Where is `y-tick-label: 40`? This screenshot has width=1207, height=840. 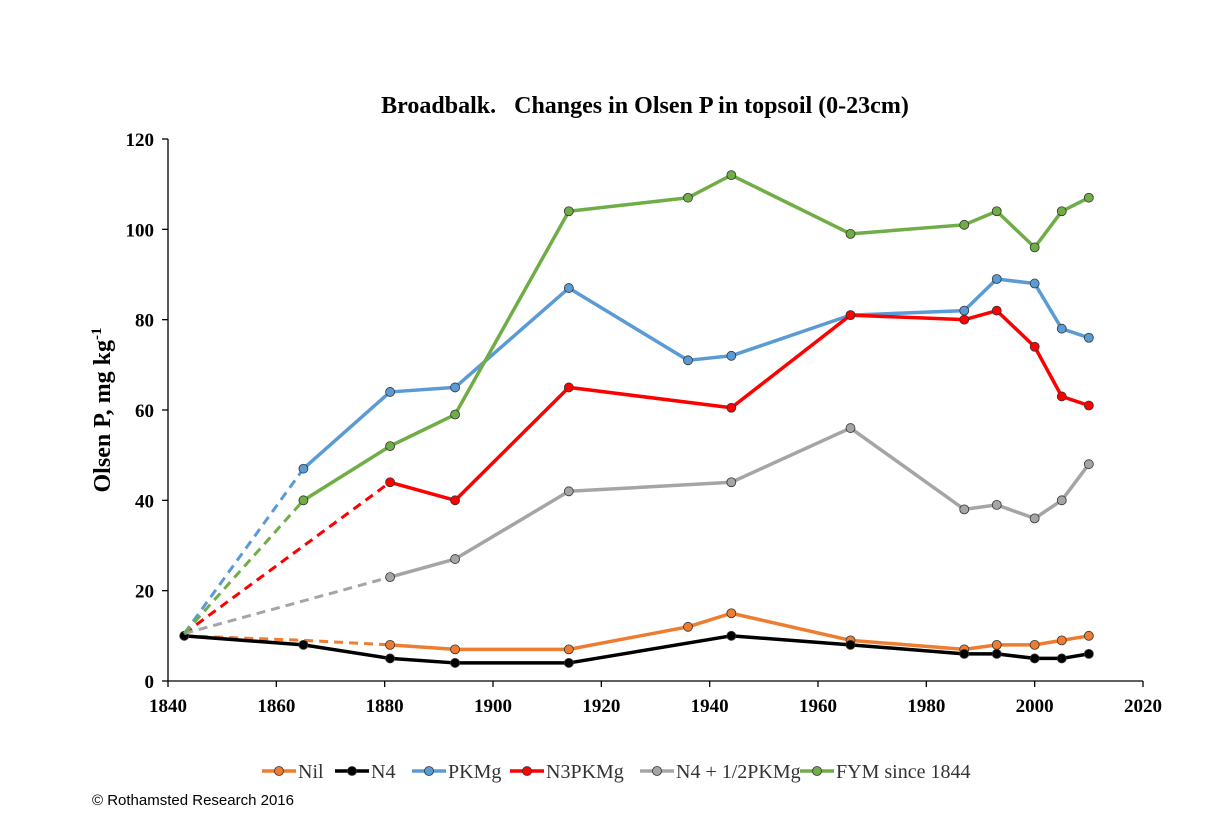 y-tick-label: 40 is located at coordinates (144, 501).